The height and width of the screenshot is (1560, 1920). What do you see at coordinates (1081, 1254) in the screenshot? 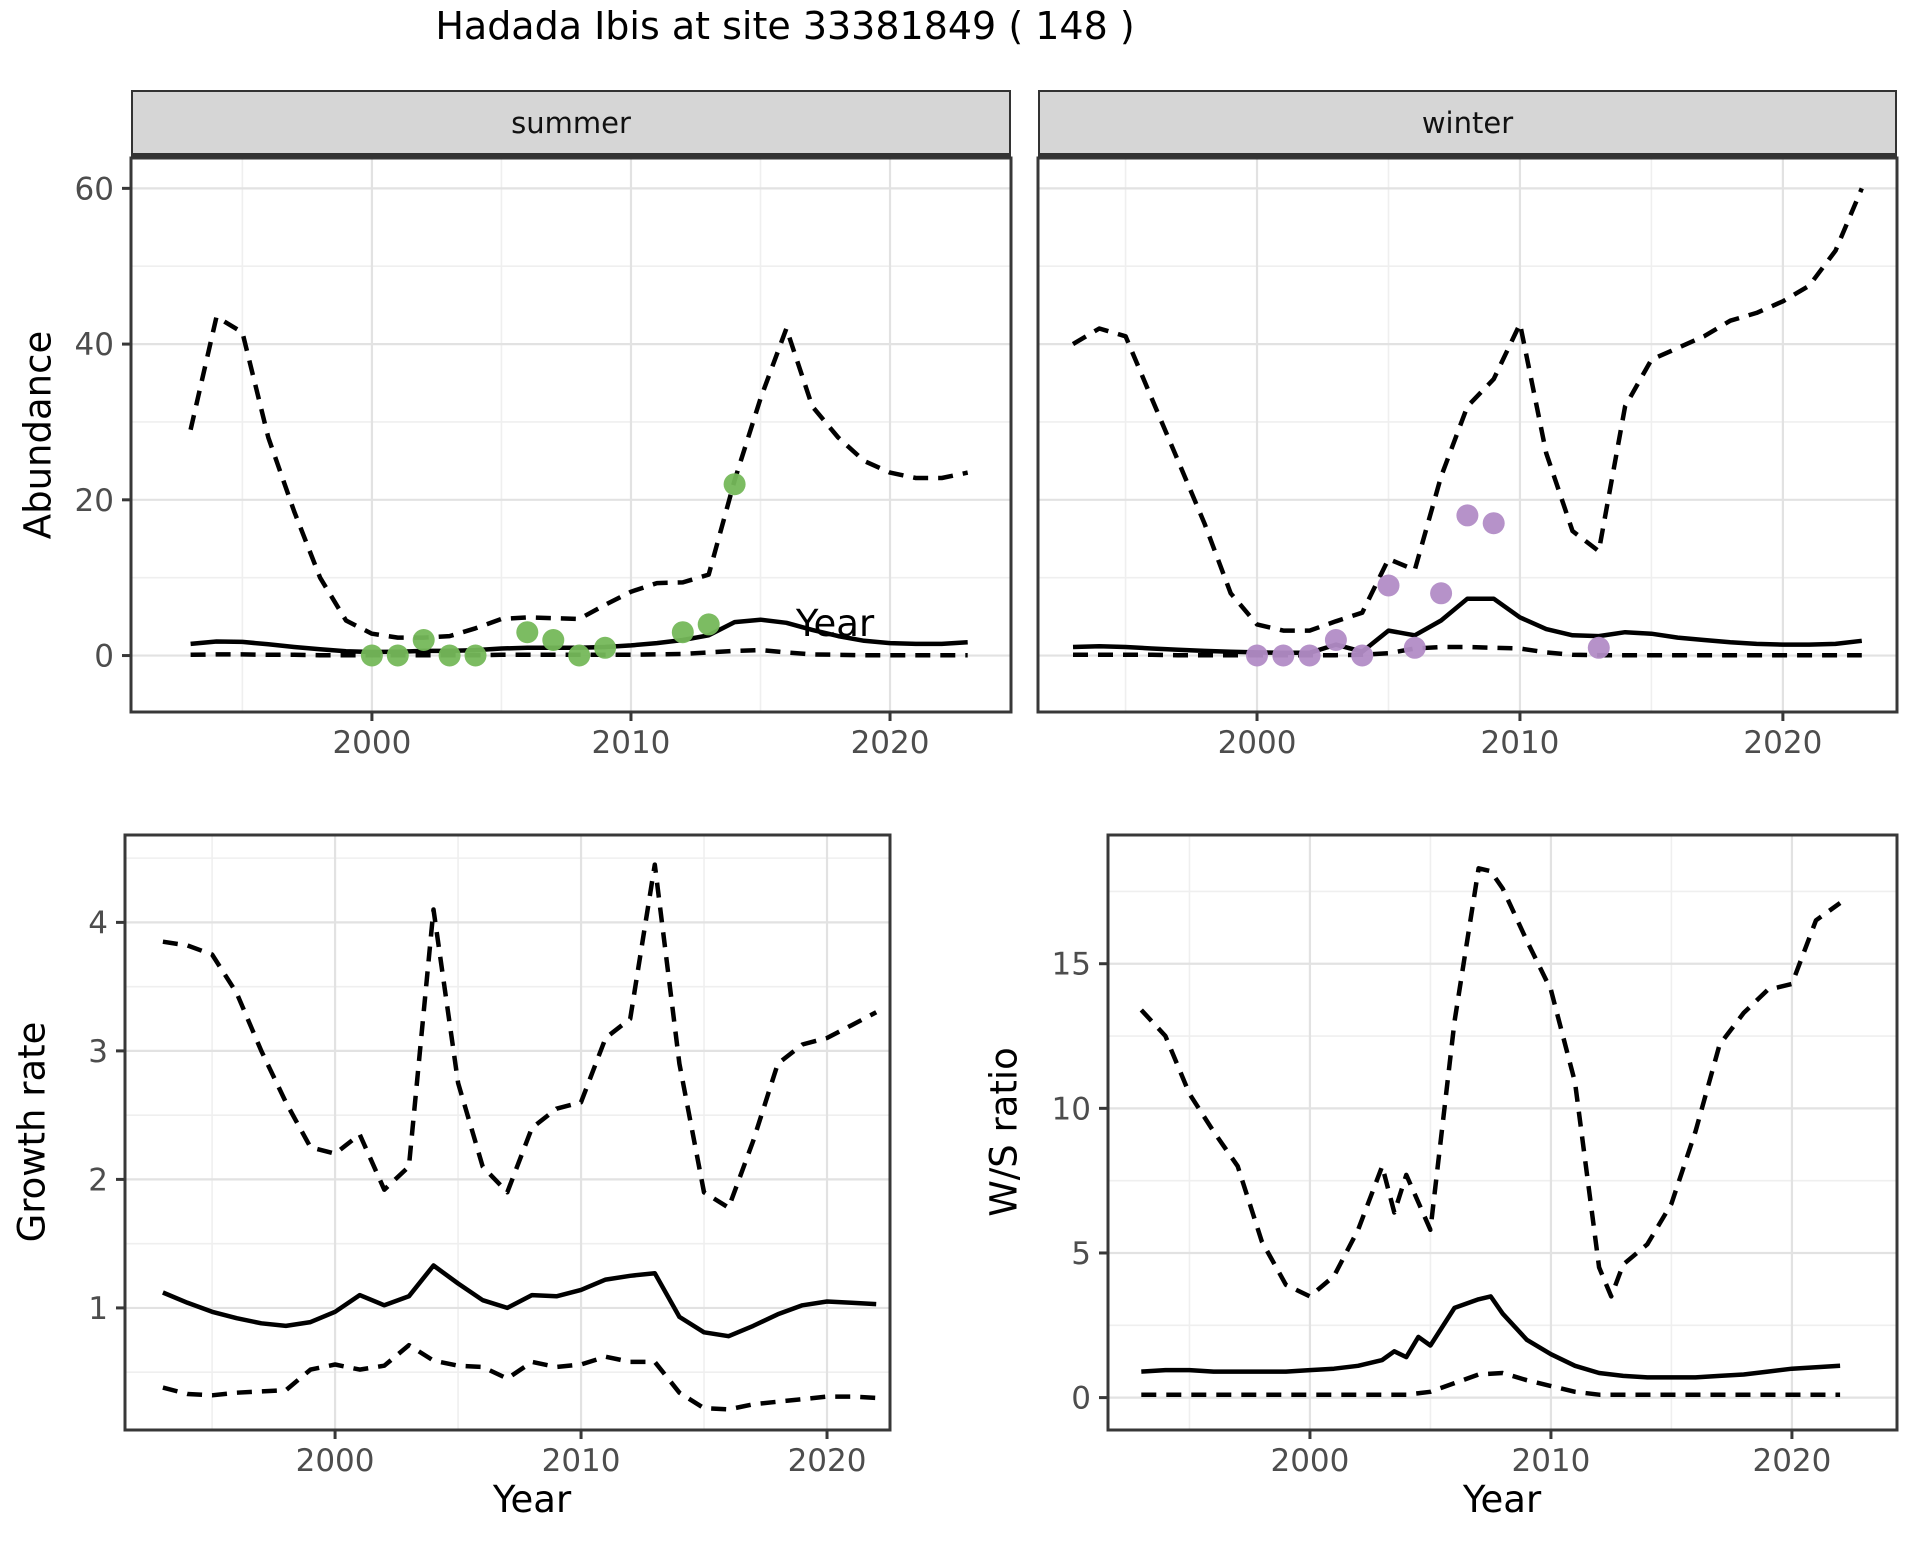
I see `ws-ratio-y-tick-label: 5` at bounding box center [1081, 1254].